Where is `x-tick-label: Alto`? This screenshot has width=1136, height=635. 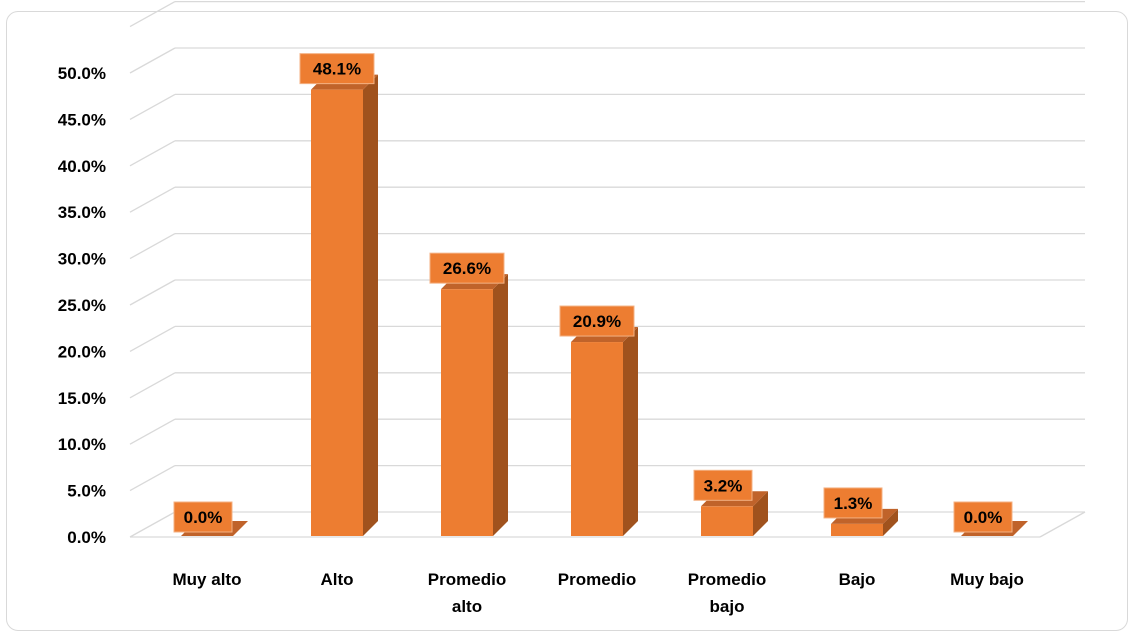 x-tick-label: Alto is located at coordinates (336, 579).